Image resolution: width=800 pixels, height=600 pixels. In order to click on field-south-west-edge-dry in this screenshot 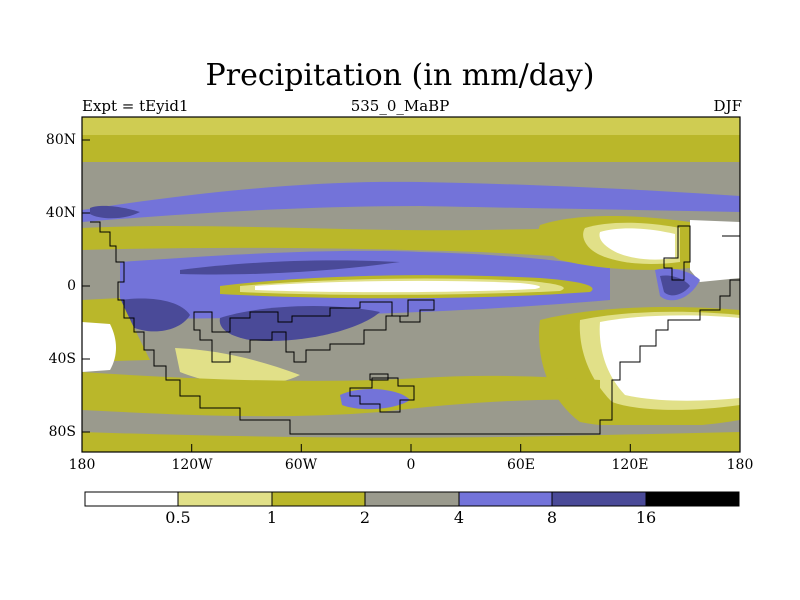, I will do `click(99, 347)`.